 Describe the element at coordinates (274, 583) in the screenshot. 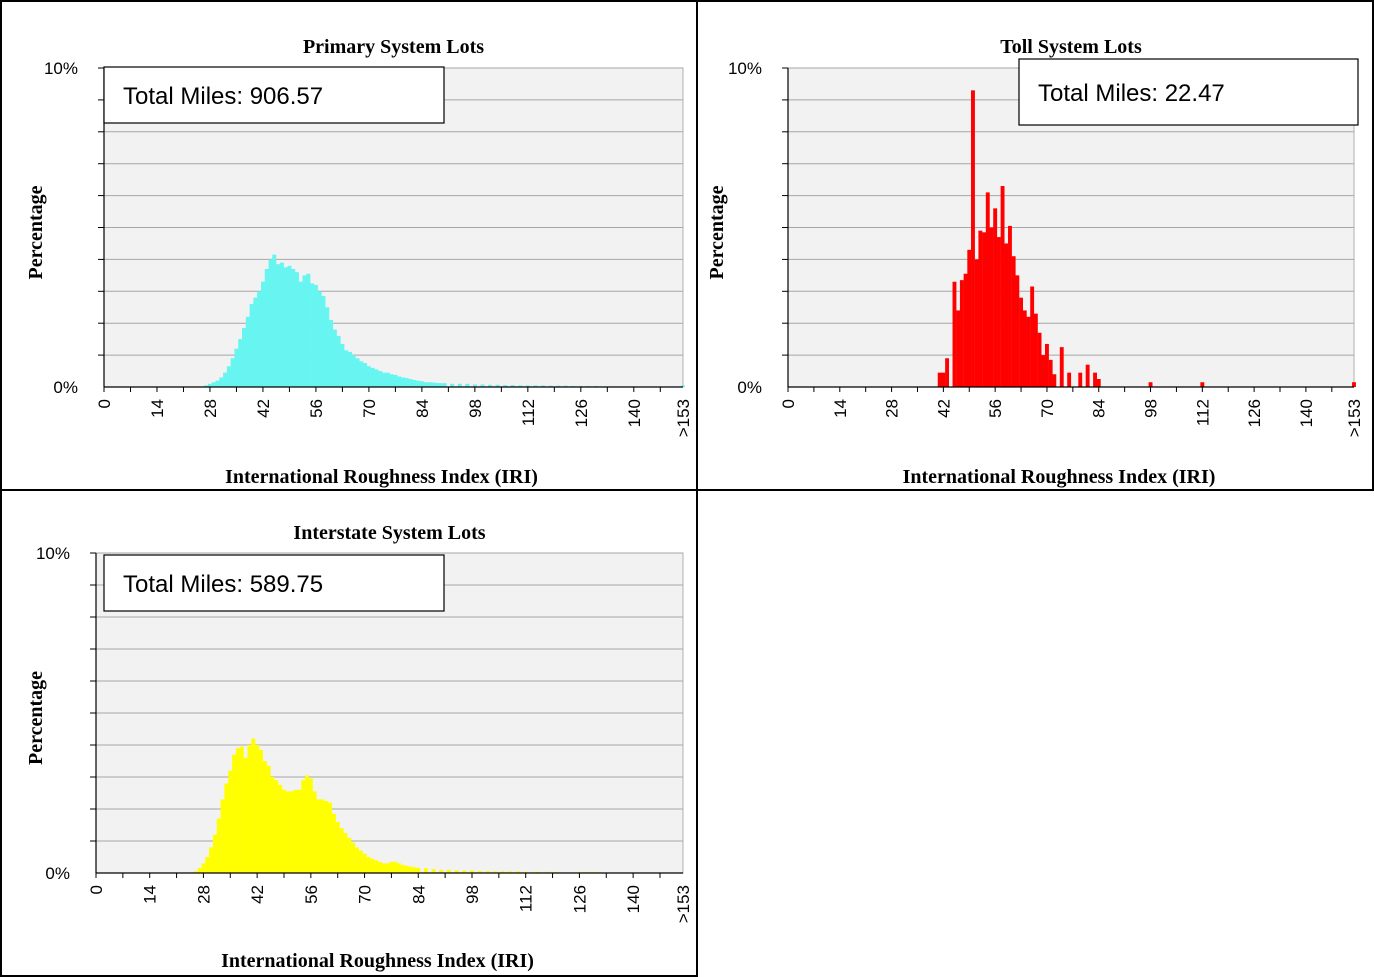

I see `interstate-total-miles-box` at that location.